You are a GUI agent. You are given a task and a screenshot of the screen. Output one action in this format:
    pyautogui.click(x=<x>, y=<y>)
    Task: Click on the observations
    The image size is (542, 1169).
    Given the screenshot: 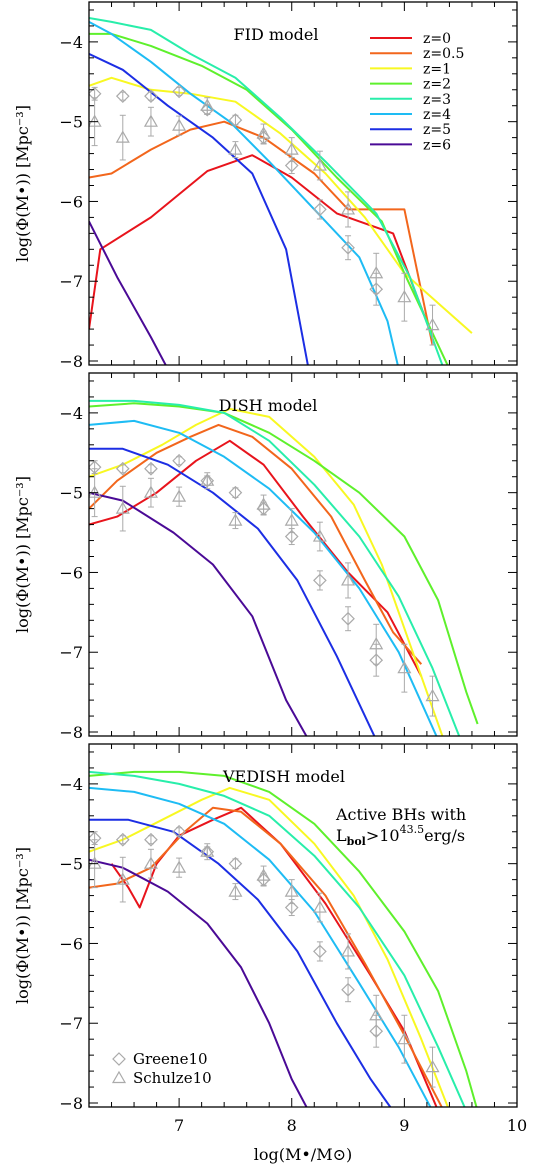 What is the action you would take?
    pyautogui.click(x=264, y=585)
    